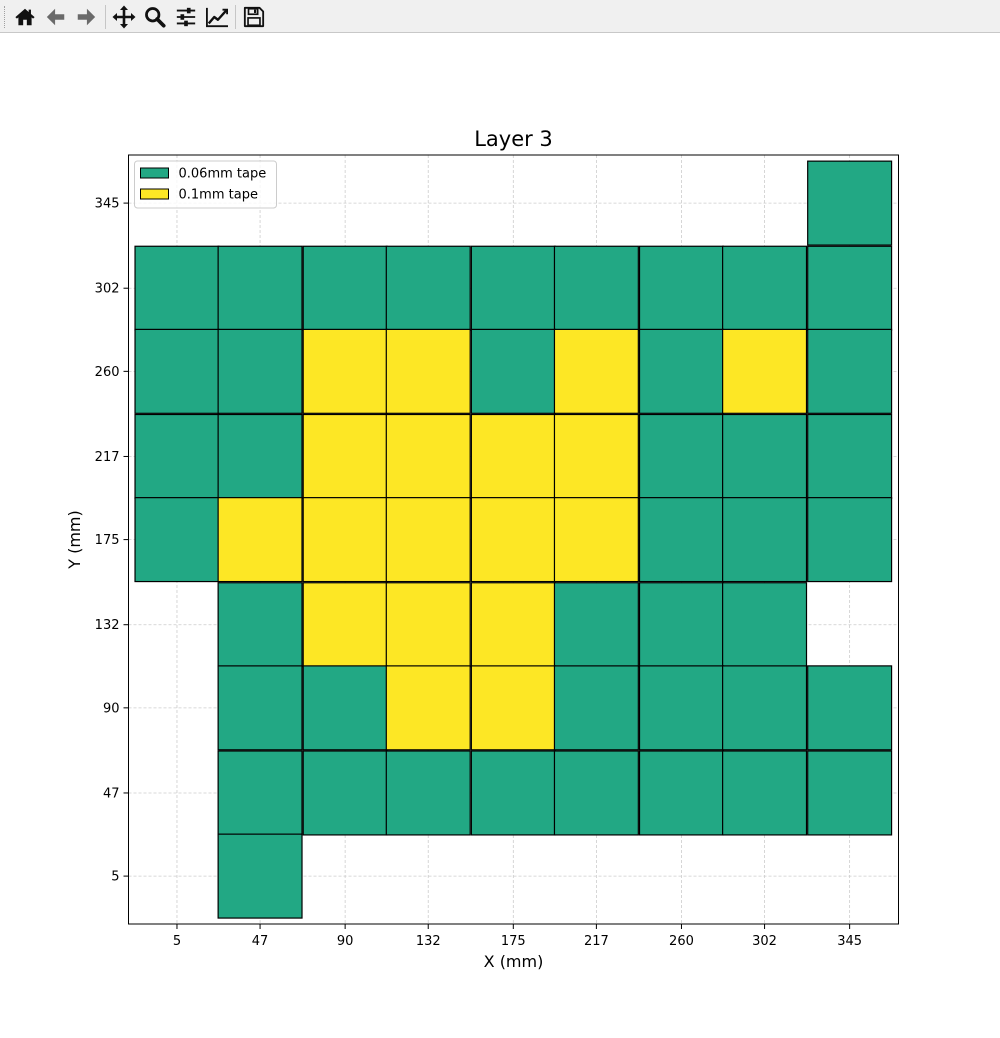  I want to click on arrow-left-icon, so click(55, 17).